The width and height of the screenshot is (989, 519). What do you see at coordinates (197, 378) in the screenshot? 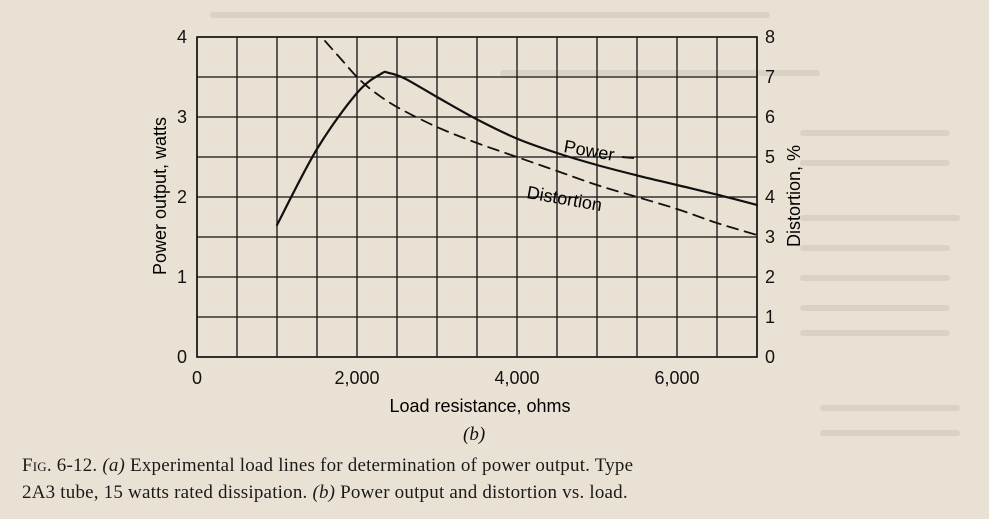
I see `x-tick-label: 0` at bounding box center [197, 378].